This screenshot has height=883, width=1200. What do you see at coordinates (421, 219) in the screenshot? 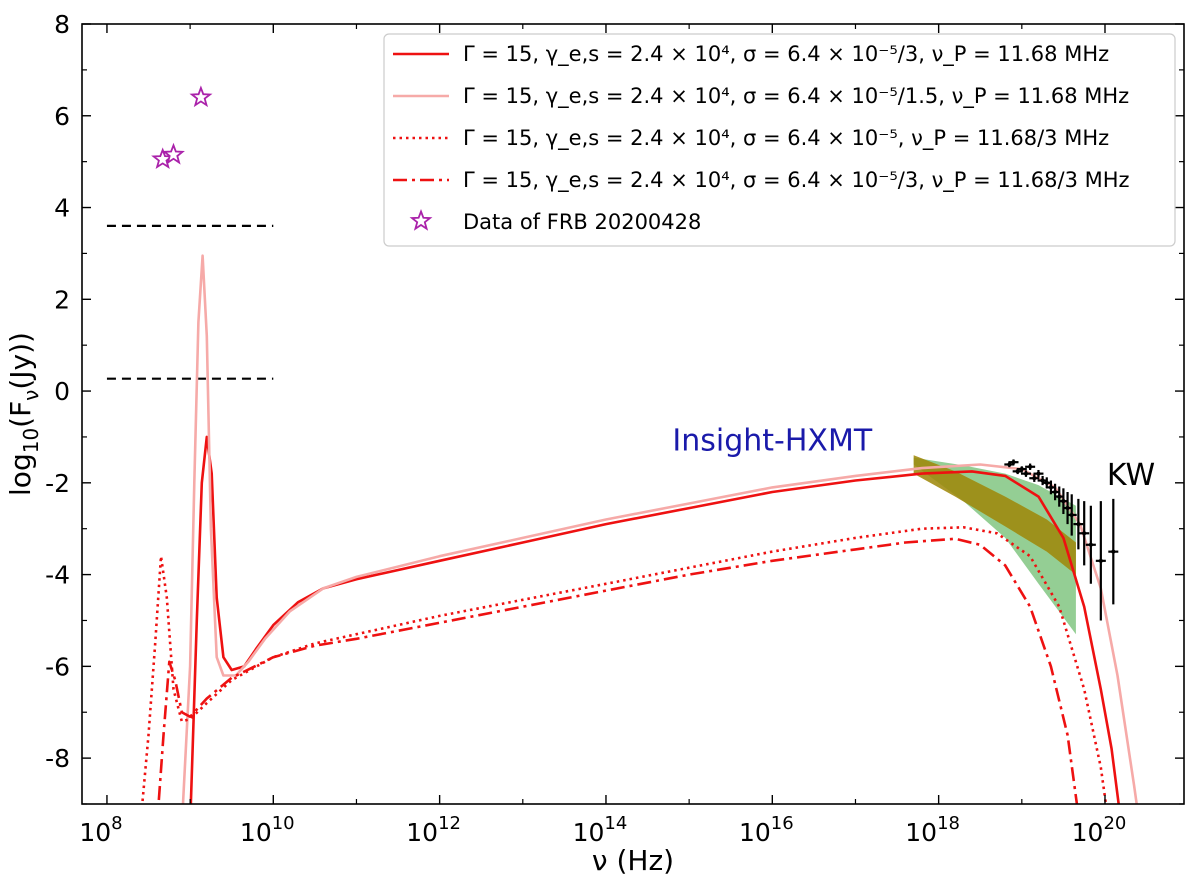
I see `legend-swatch-frb-star` at bounding box center [421, 219].